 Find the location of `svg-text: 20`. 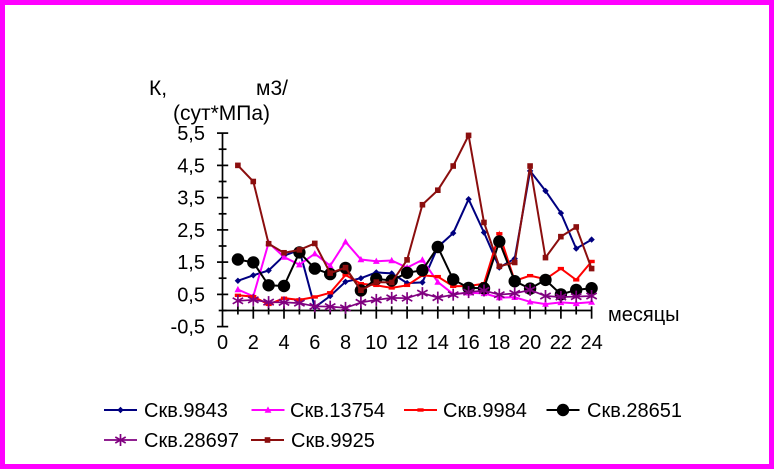

svg-text: 20 is located at coordinates (530, 343).